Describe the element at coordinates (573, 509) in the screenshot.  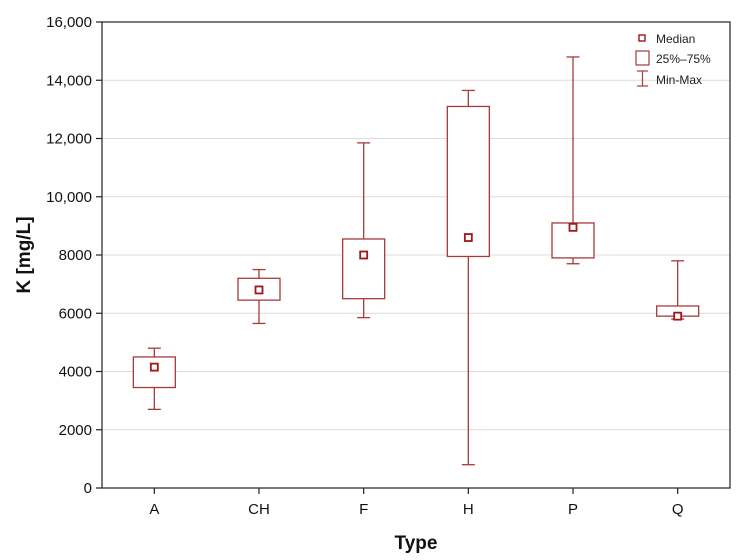
I see `x-tick-label: P` at that location.